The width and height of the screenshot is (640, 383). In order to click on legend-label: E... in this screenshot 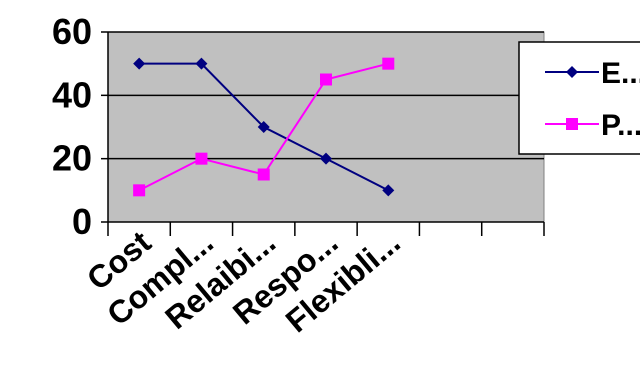, I will do `click(620, 73)`.